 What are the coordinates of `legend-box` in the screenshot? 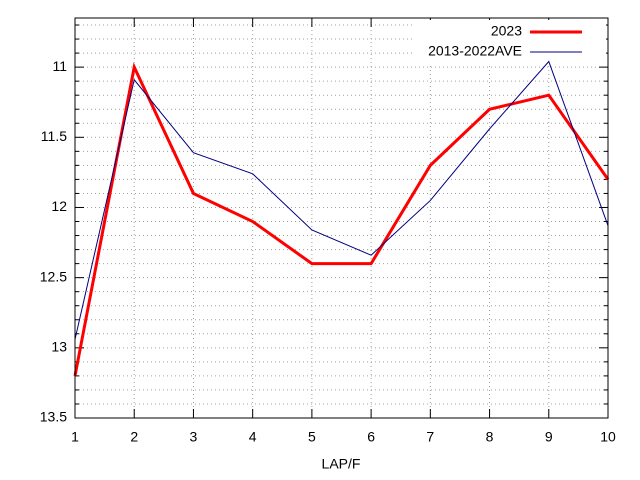 It's located at (510, 43).